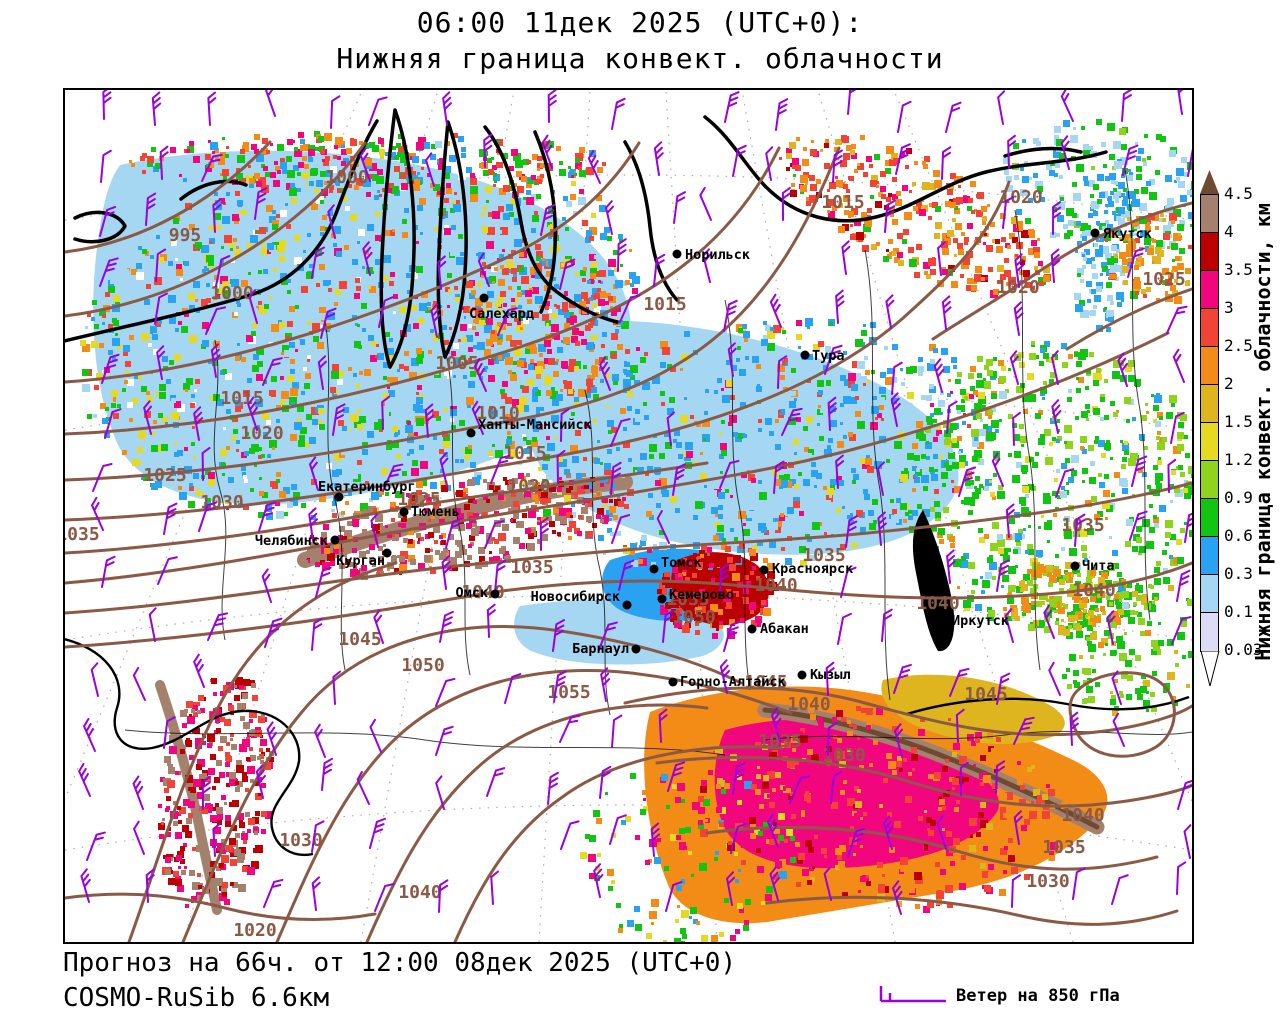 The width and height of the screenshot is (1280, 1024). What do you see at coordinates (1238, 573) in the screenshot?
I see `colorbar-tick: 0.3` at bounding box center [1238, 573].